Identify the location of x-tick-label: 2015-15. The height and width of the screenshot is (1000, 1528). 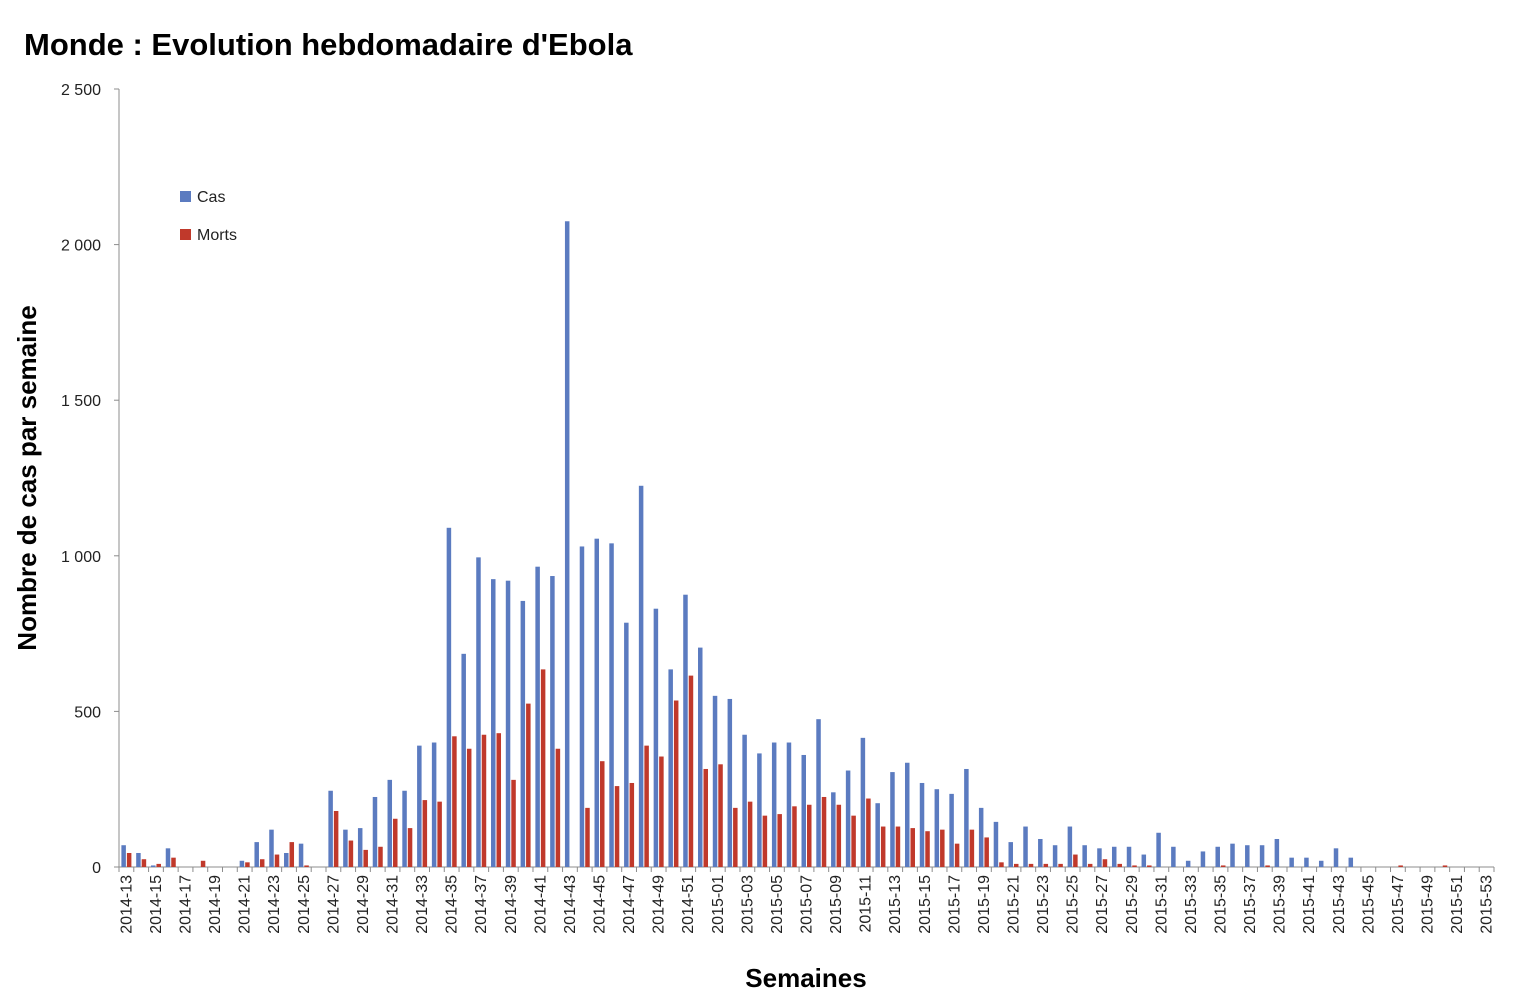
(925, 904).